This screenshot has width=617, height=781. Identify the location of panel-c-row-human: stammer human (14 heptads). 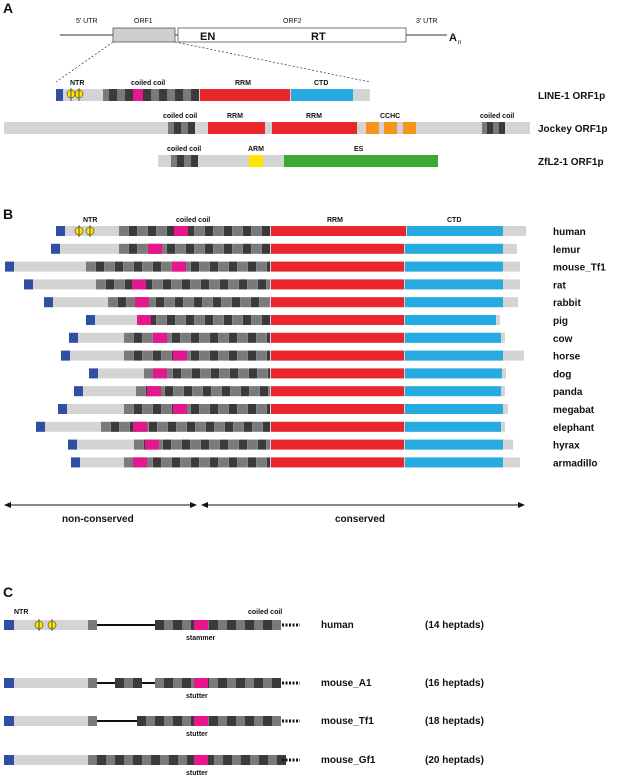
(244, 630).